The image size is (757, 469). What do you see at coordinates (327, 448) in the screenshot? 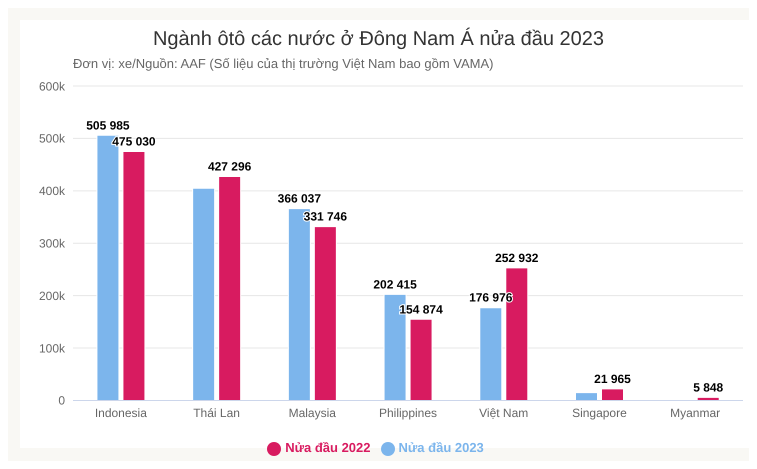
I see `legend-label: Nửa đầu 2022` at bounding box center [327, 448].